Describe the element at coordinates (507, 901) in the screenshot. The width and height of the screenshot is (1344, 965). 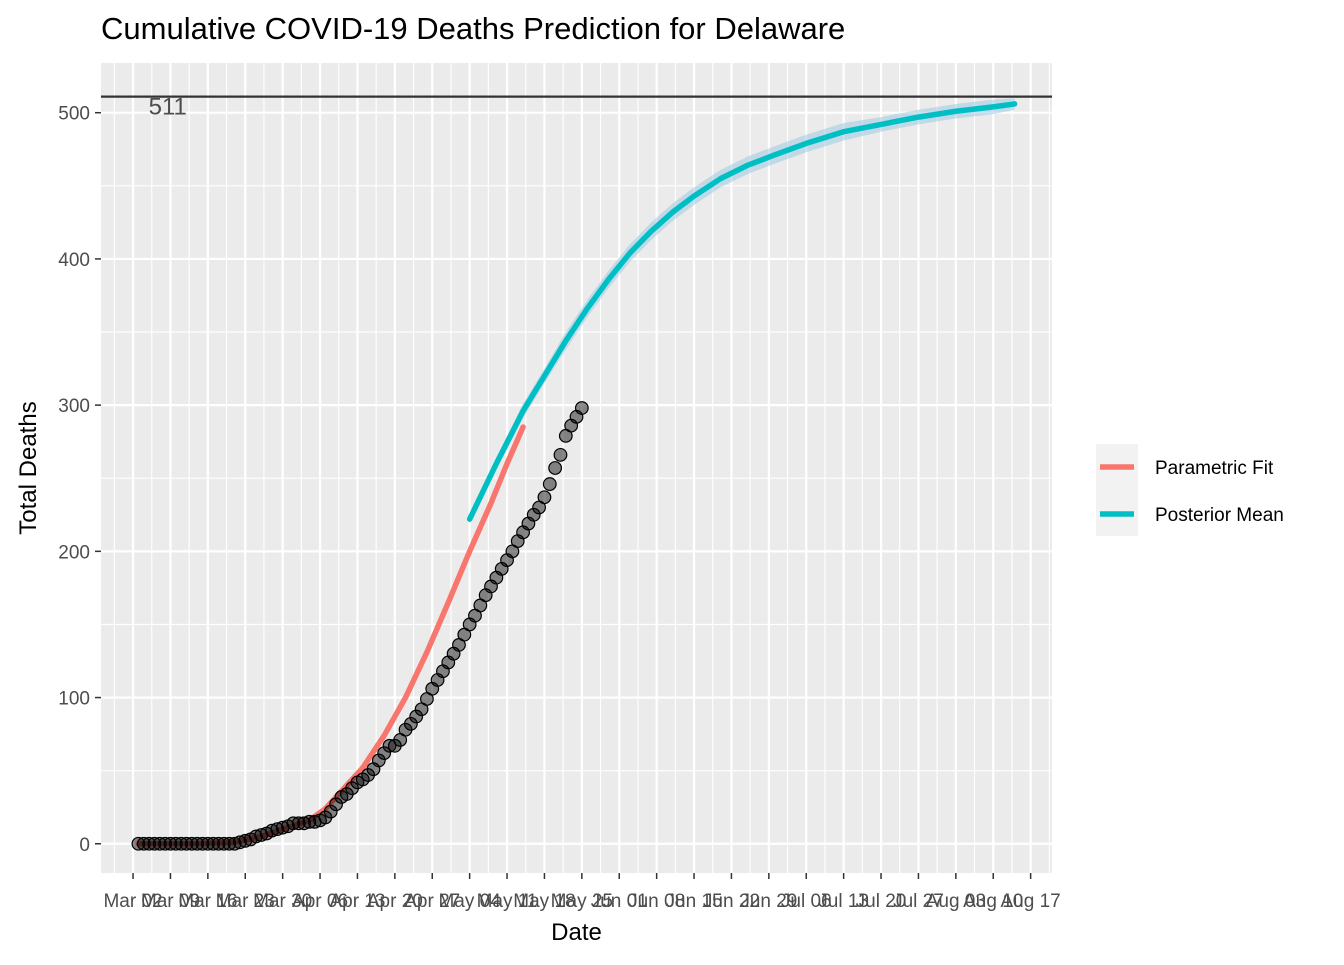
I see `x-tick-label: May 11` at that location.